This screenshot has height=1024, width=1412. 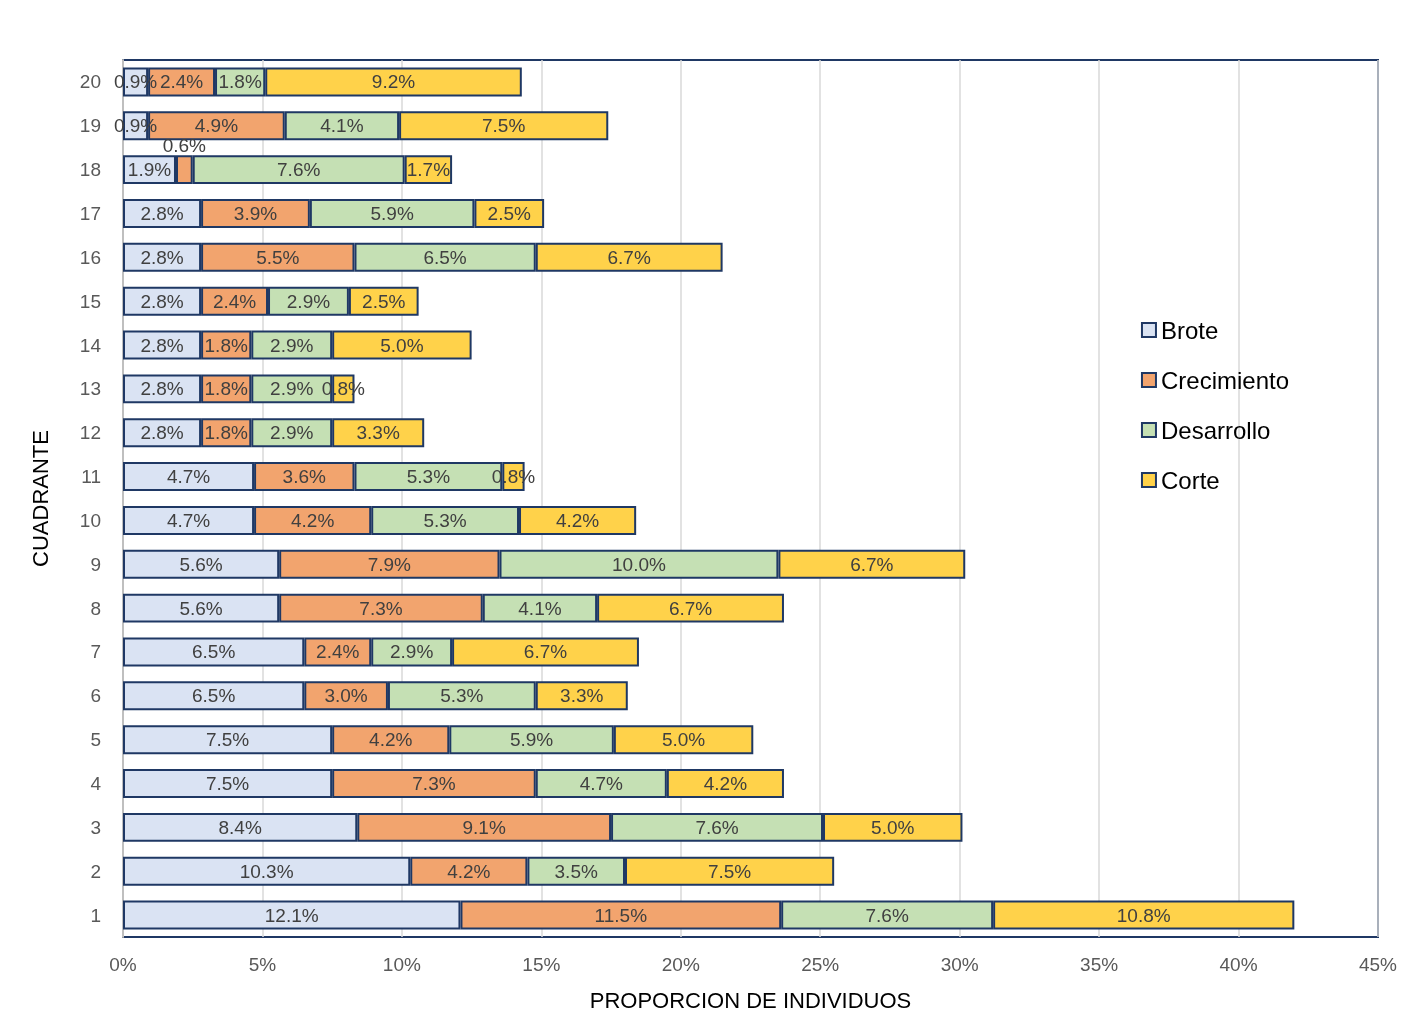 I want to click on y-tick-label: 20, so click(x=90, y=82).